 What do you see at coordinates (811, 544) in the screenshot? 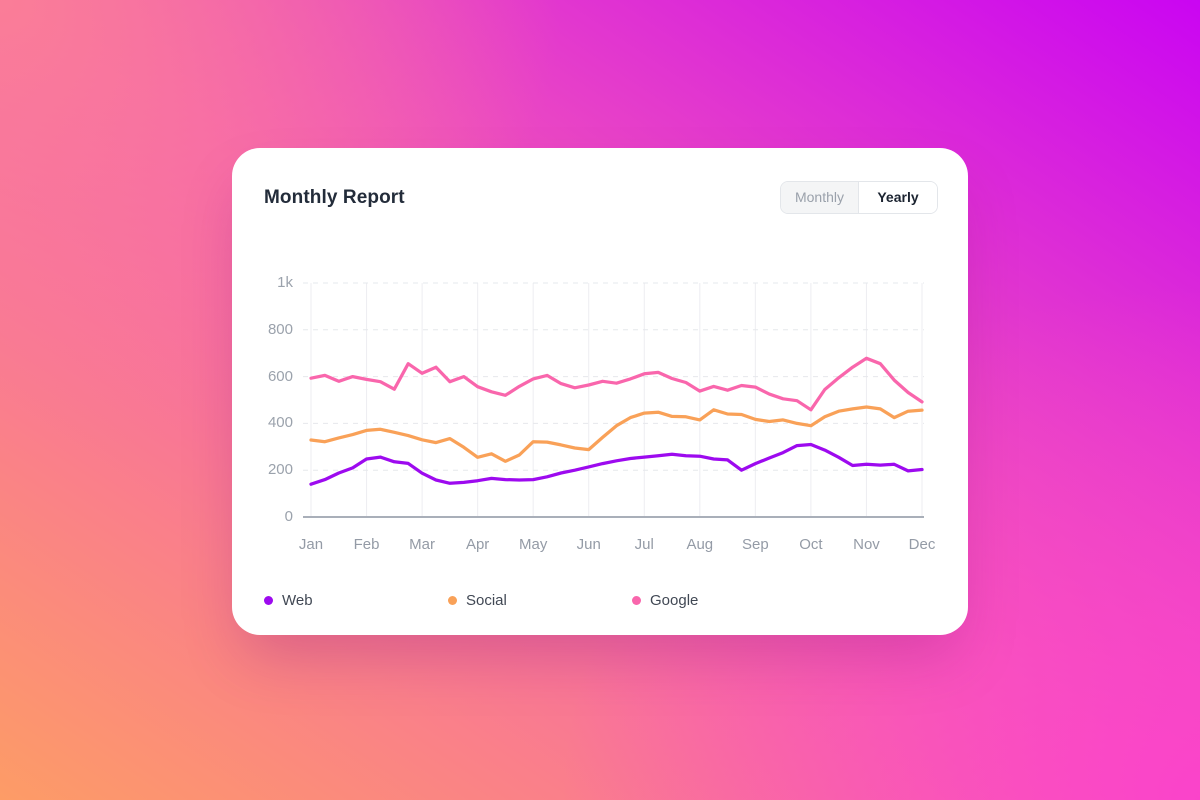
I see `x-axis-label: Oct` at bounding box center [811, 544].